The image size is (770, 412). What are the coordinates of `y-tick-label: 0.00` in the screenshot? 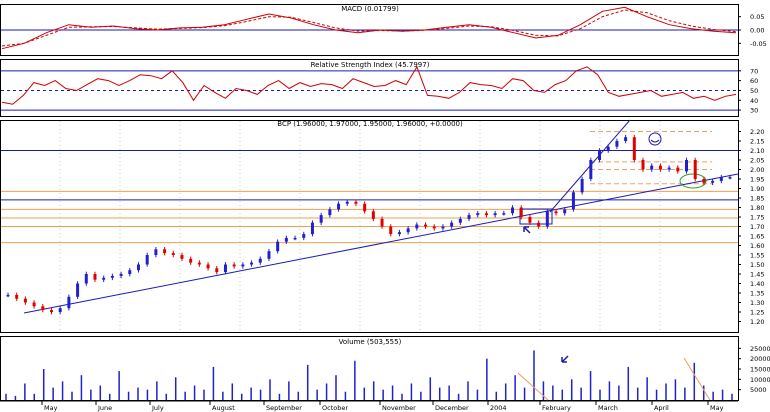 It's located at (757, 31).